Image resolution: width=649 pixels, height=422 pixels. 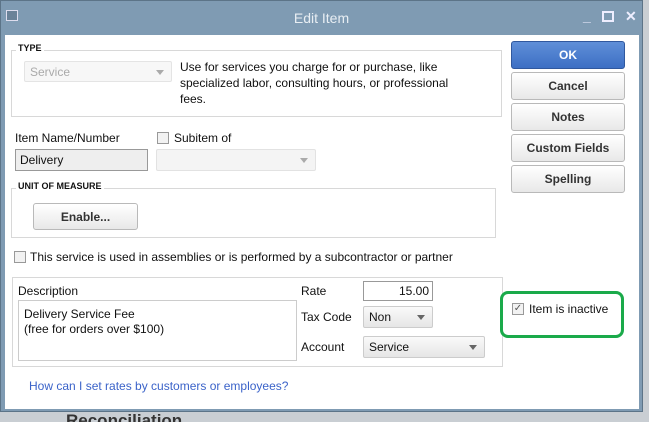 I want to click on uom-label: UNIT OF MEASURE, so click(x=60, y=186).